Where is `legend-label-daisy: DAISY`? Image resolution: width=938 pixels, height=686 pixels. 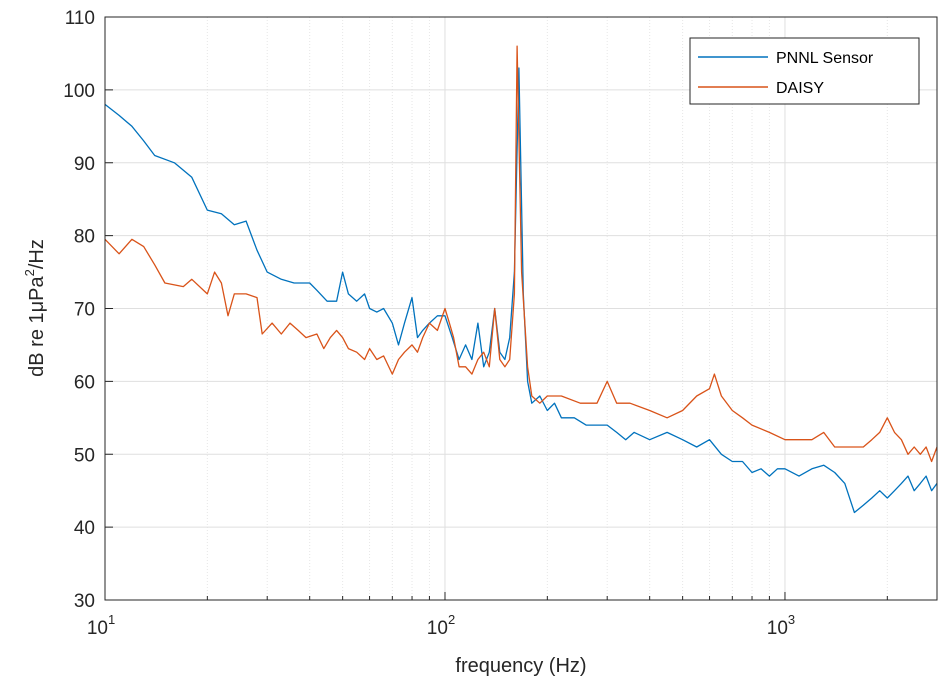
legend-label-daisy: DAISY is located at coordinates (800, 88).